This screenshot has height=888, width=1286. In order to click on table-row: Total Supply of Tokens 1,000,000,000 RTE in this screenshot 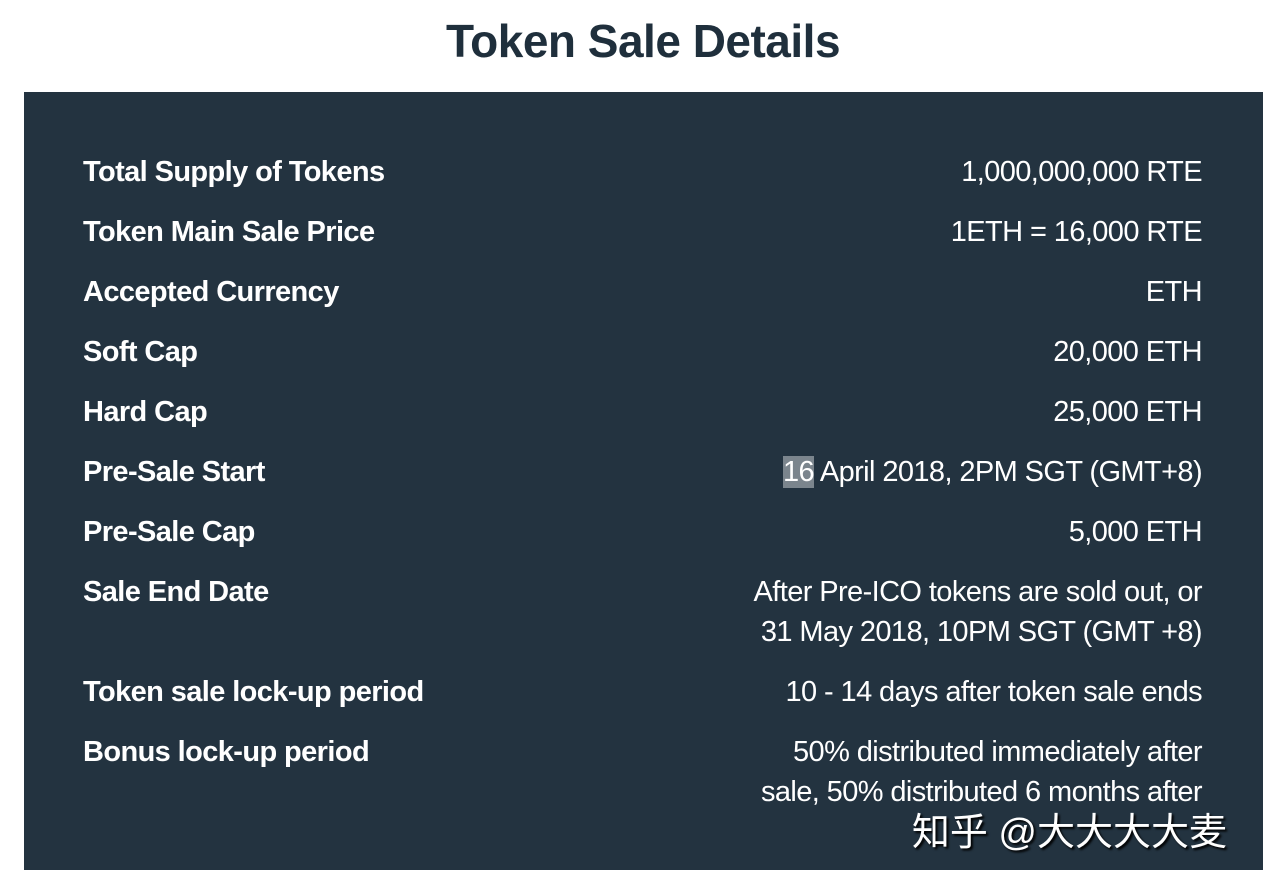, I will do `click(643, 172)`.